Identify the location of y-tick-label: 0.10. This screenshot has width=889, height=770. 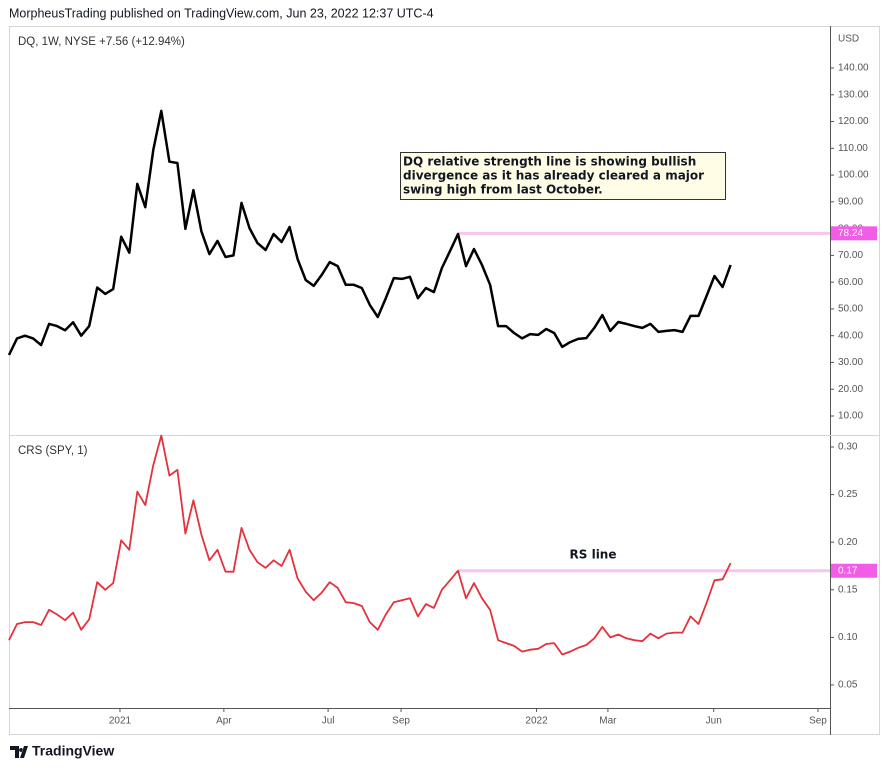
(848, 637).